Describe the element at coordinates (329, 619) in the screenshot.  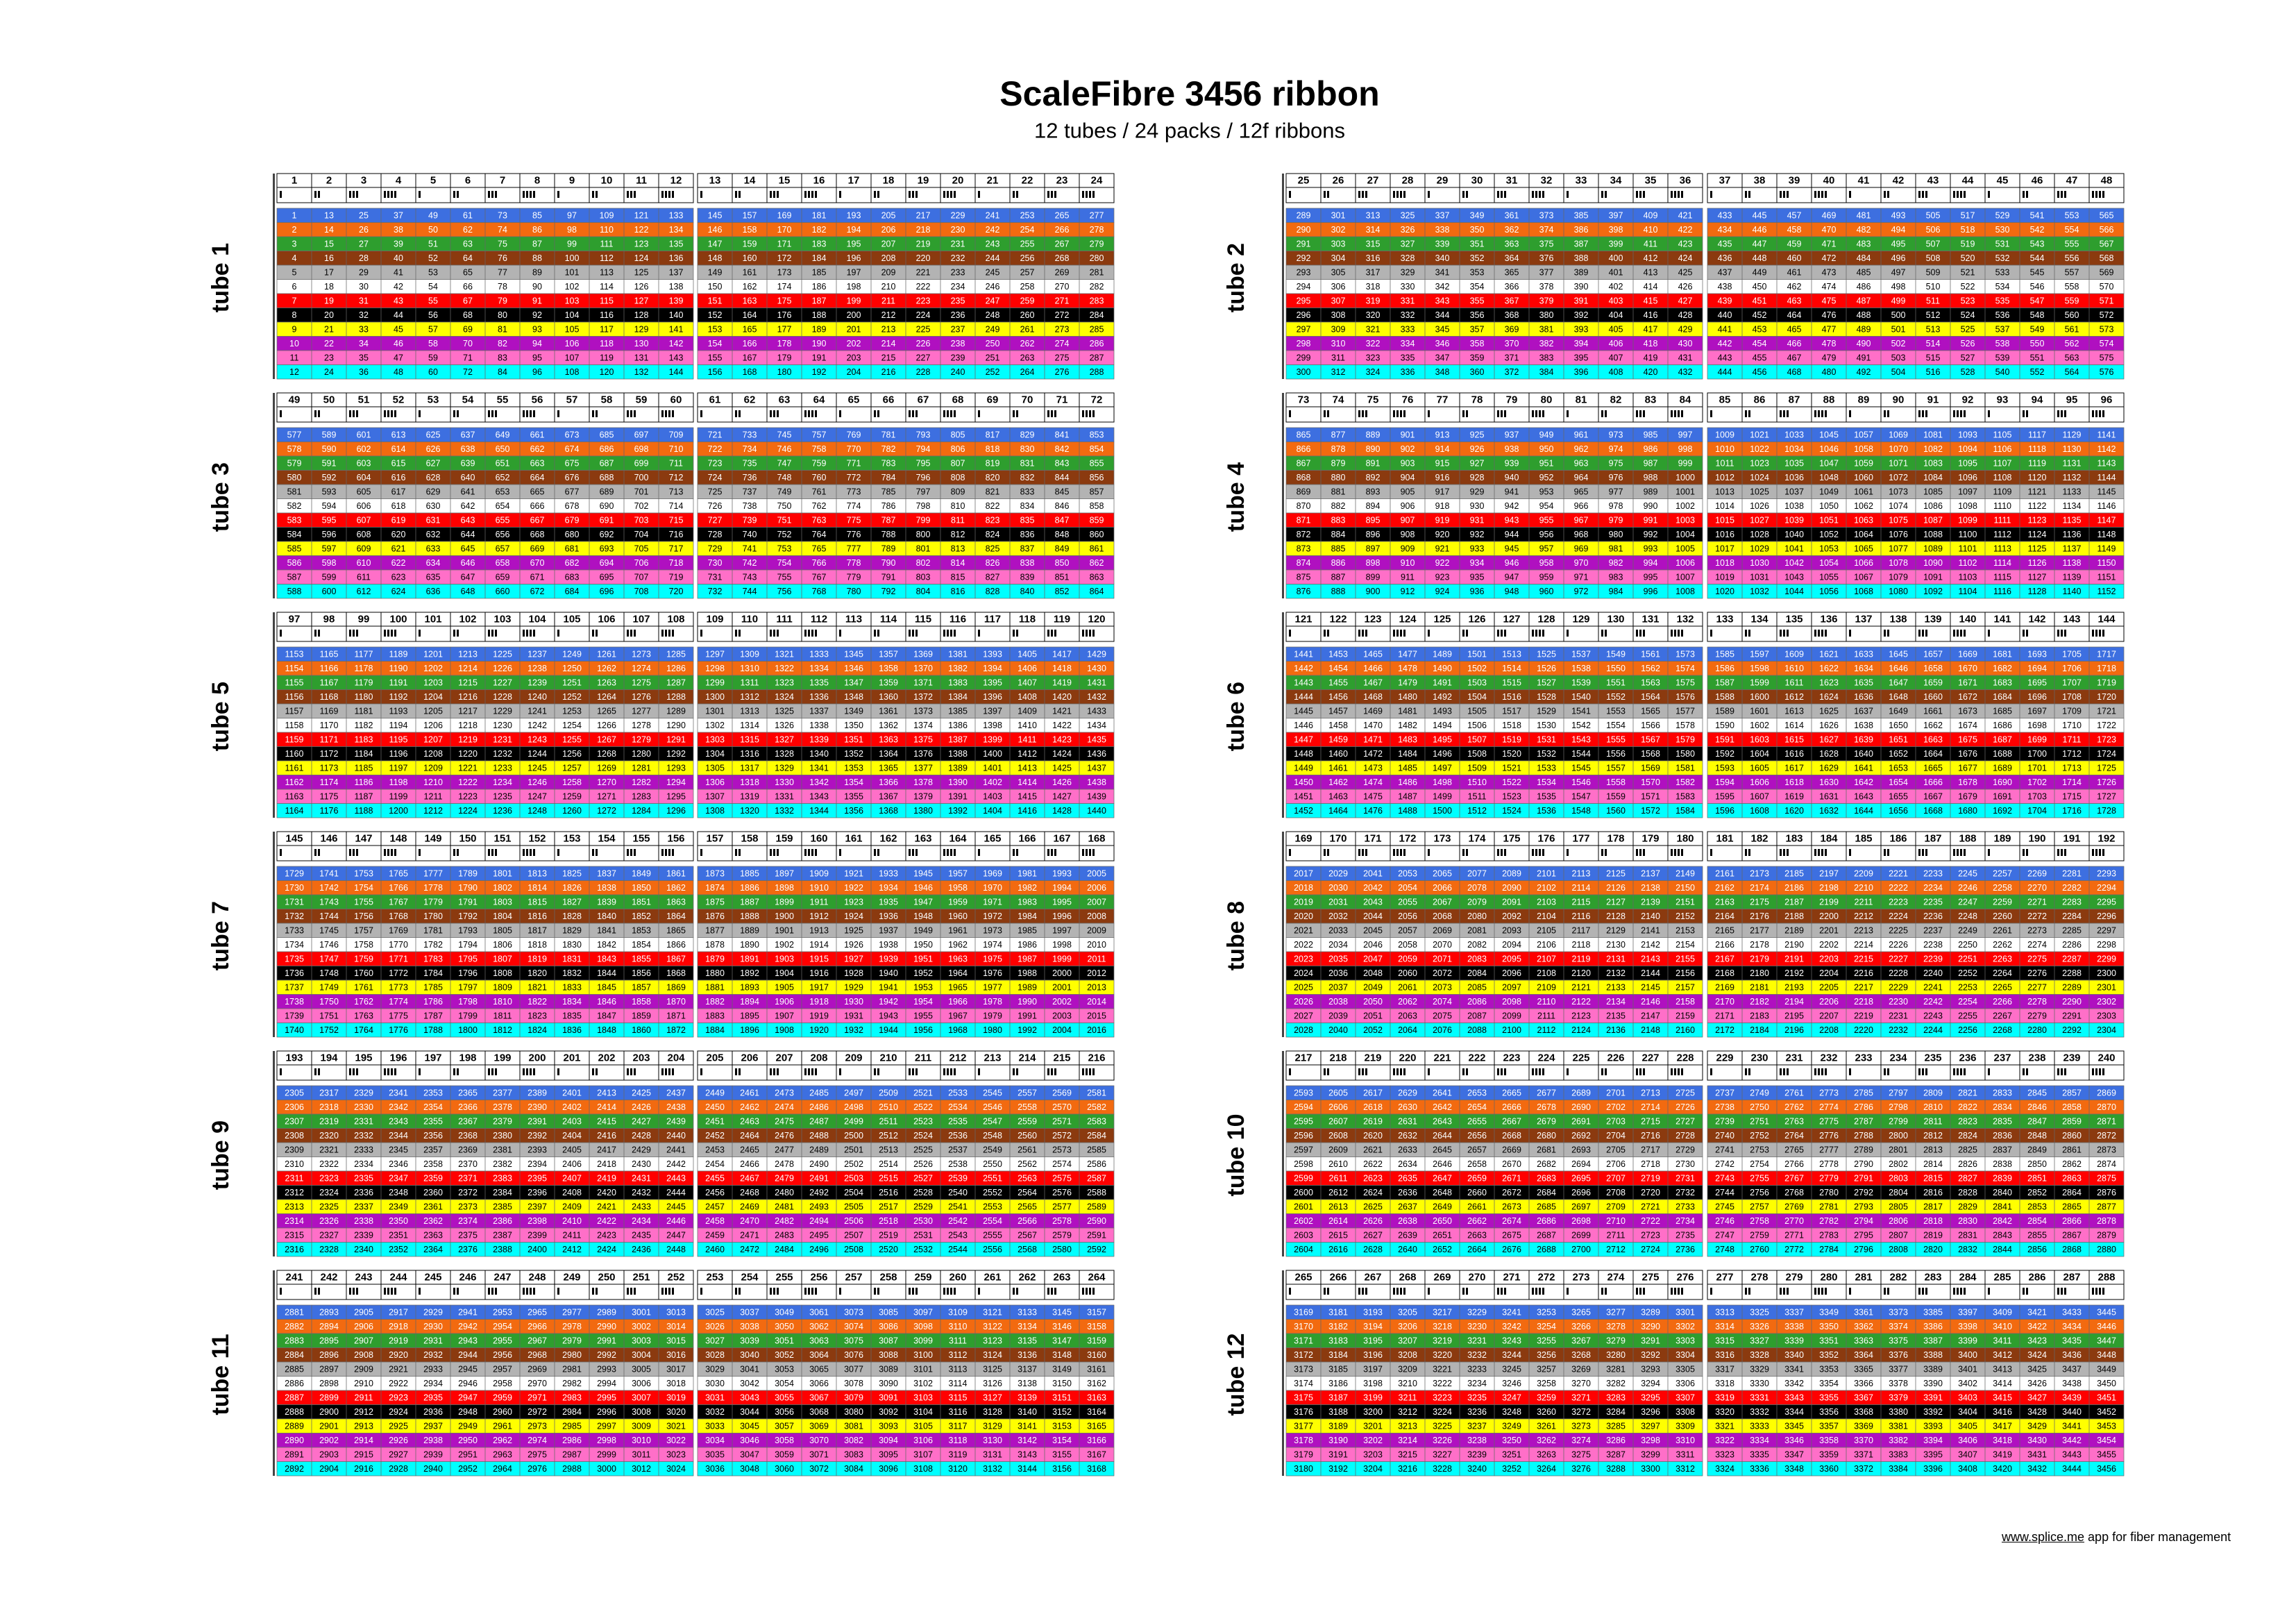
I see `ribbon-number: 98` at that location.